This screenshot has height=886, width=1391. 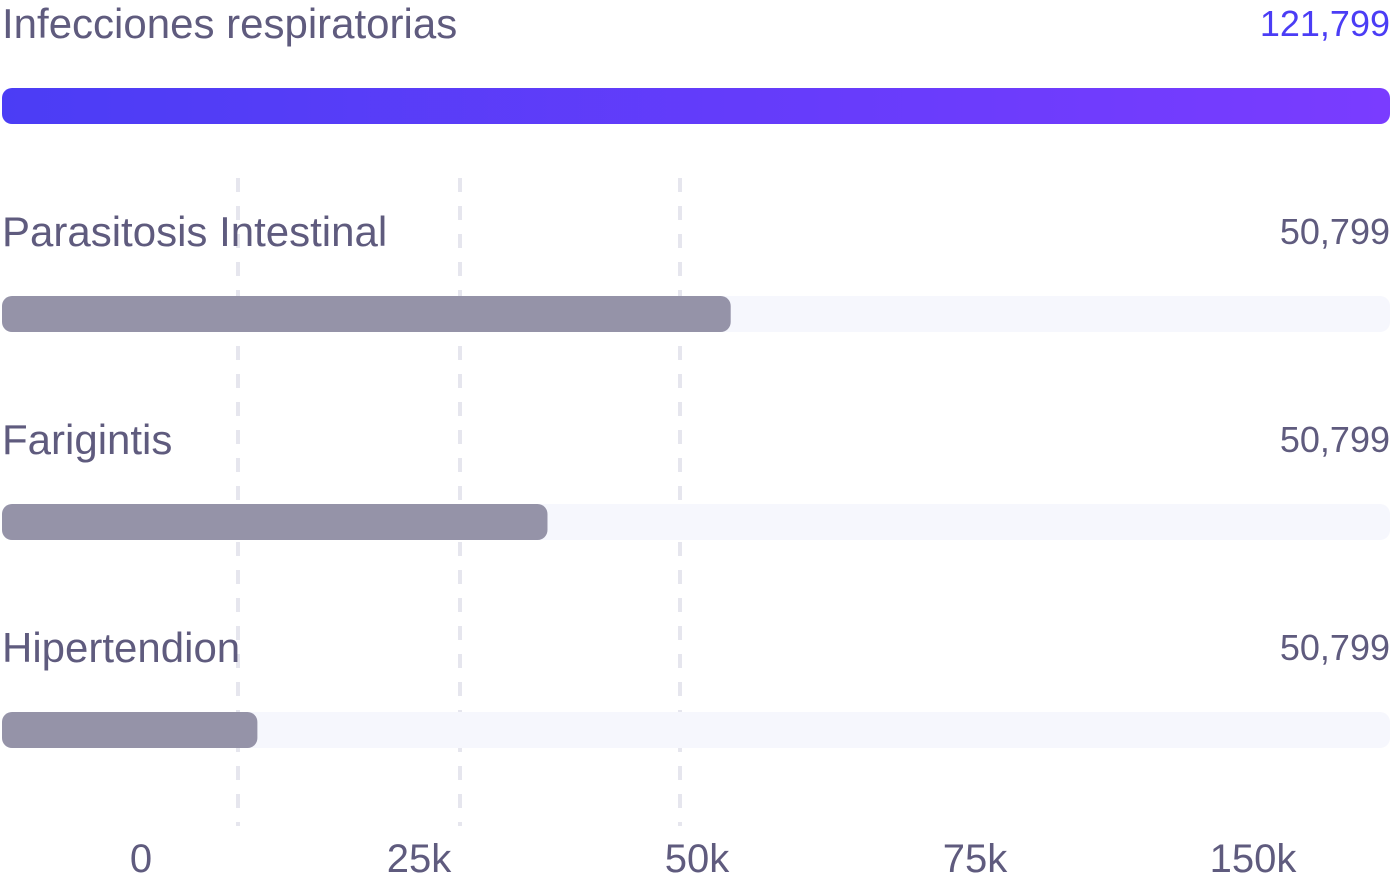 I want to click on x-tick-label: 150k, so click(x=1254, y=859).